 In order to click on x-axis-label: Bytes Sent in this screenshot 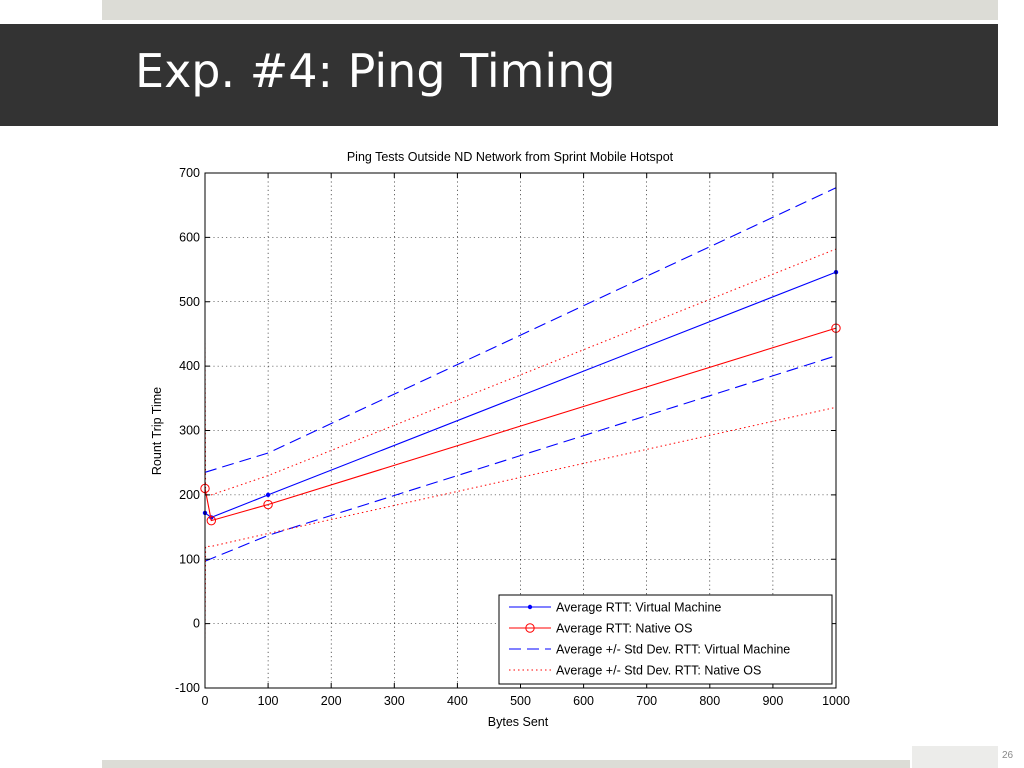, I will do `click(518, 722)`.